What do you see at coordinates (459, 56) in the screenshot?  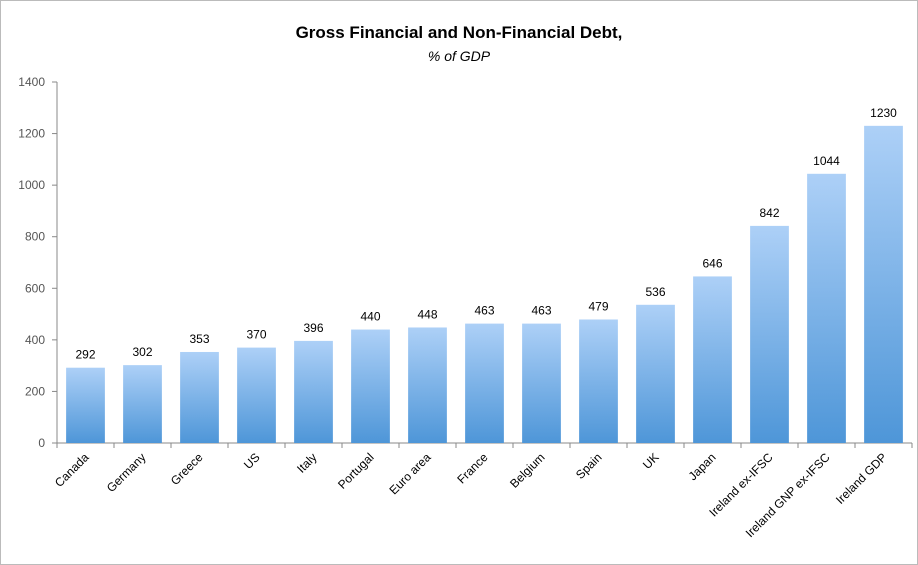 I see `chart-subtitle: % of GDP` at bounding box center [459, 56].